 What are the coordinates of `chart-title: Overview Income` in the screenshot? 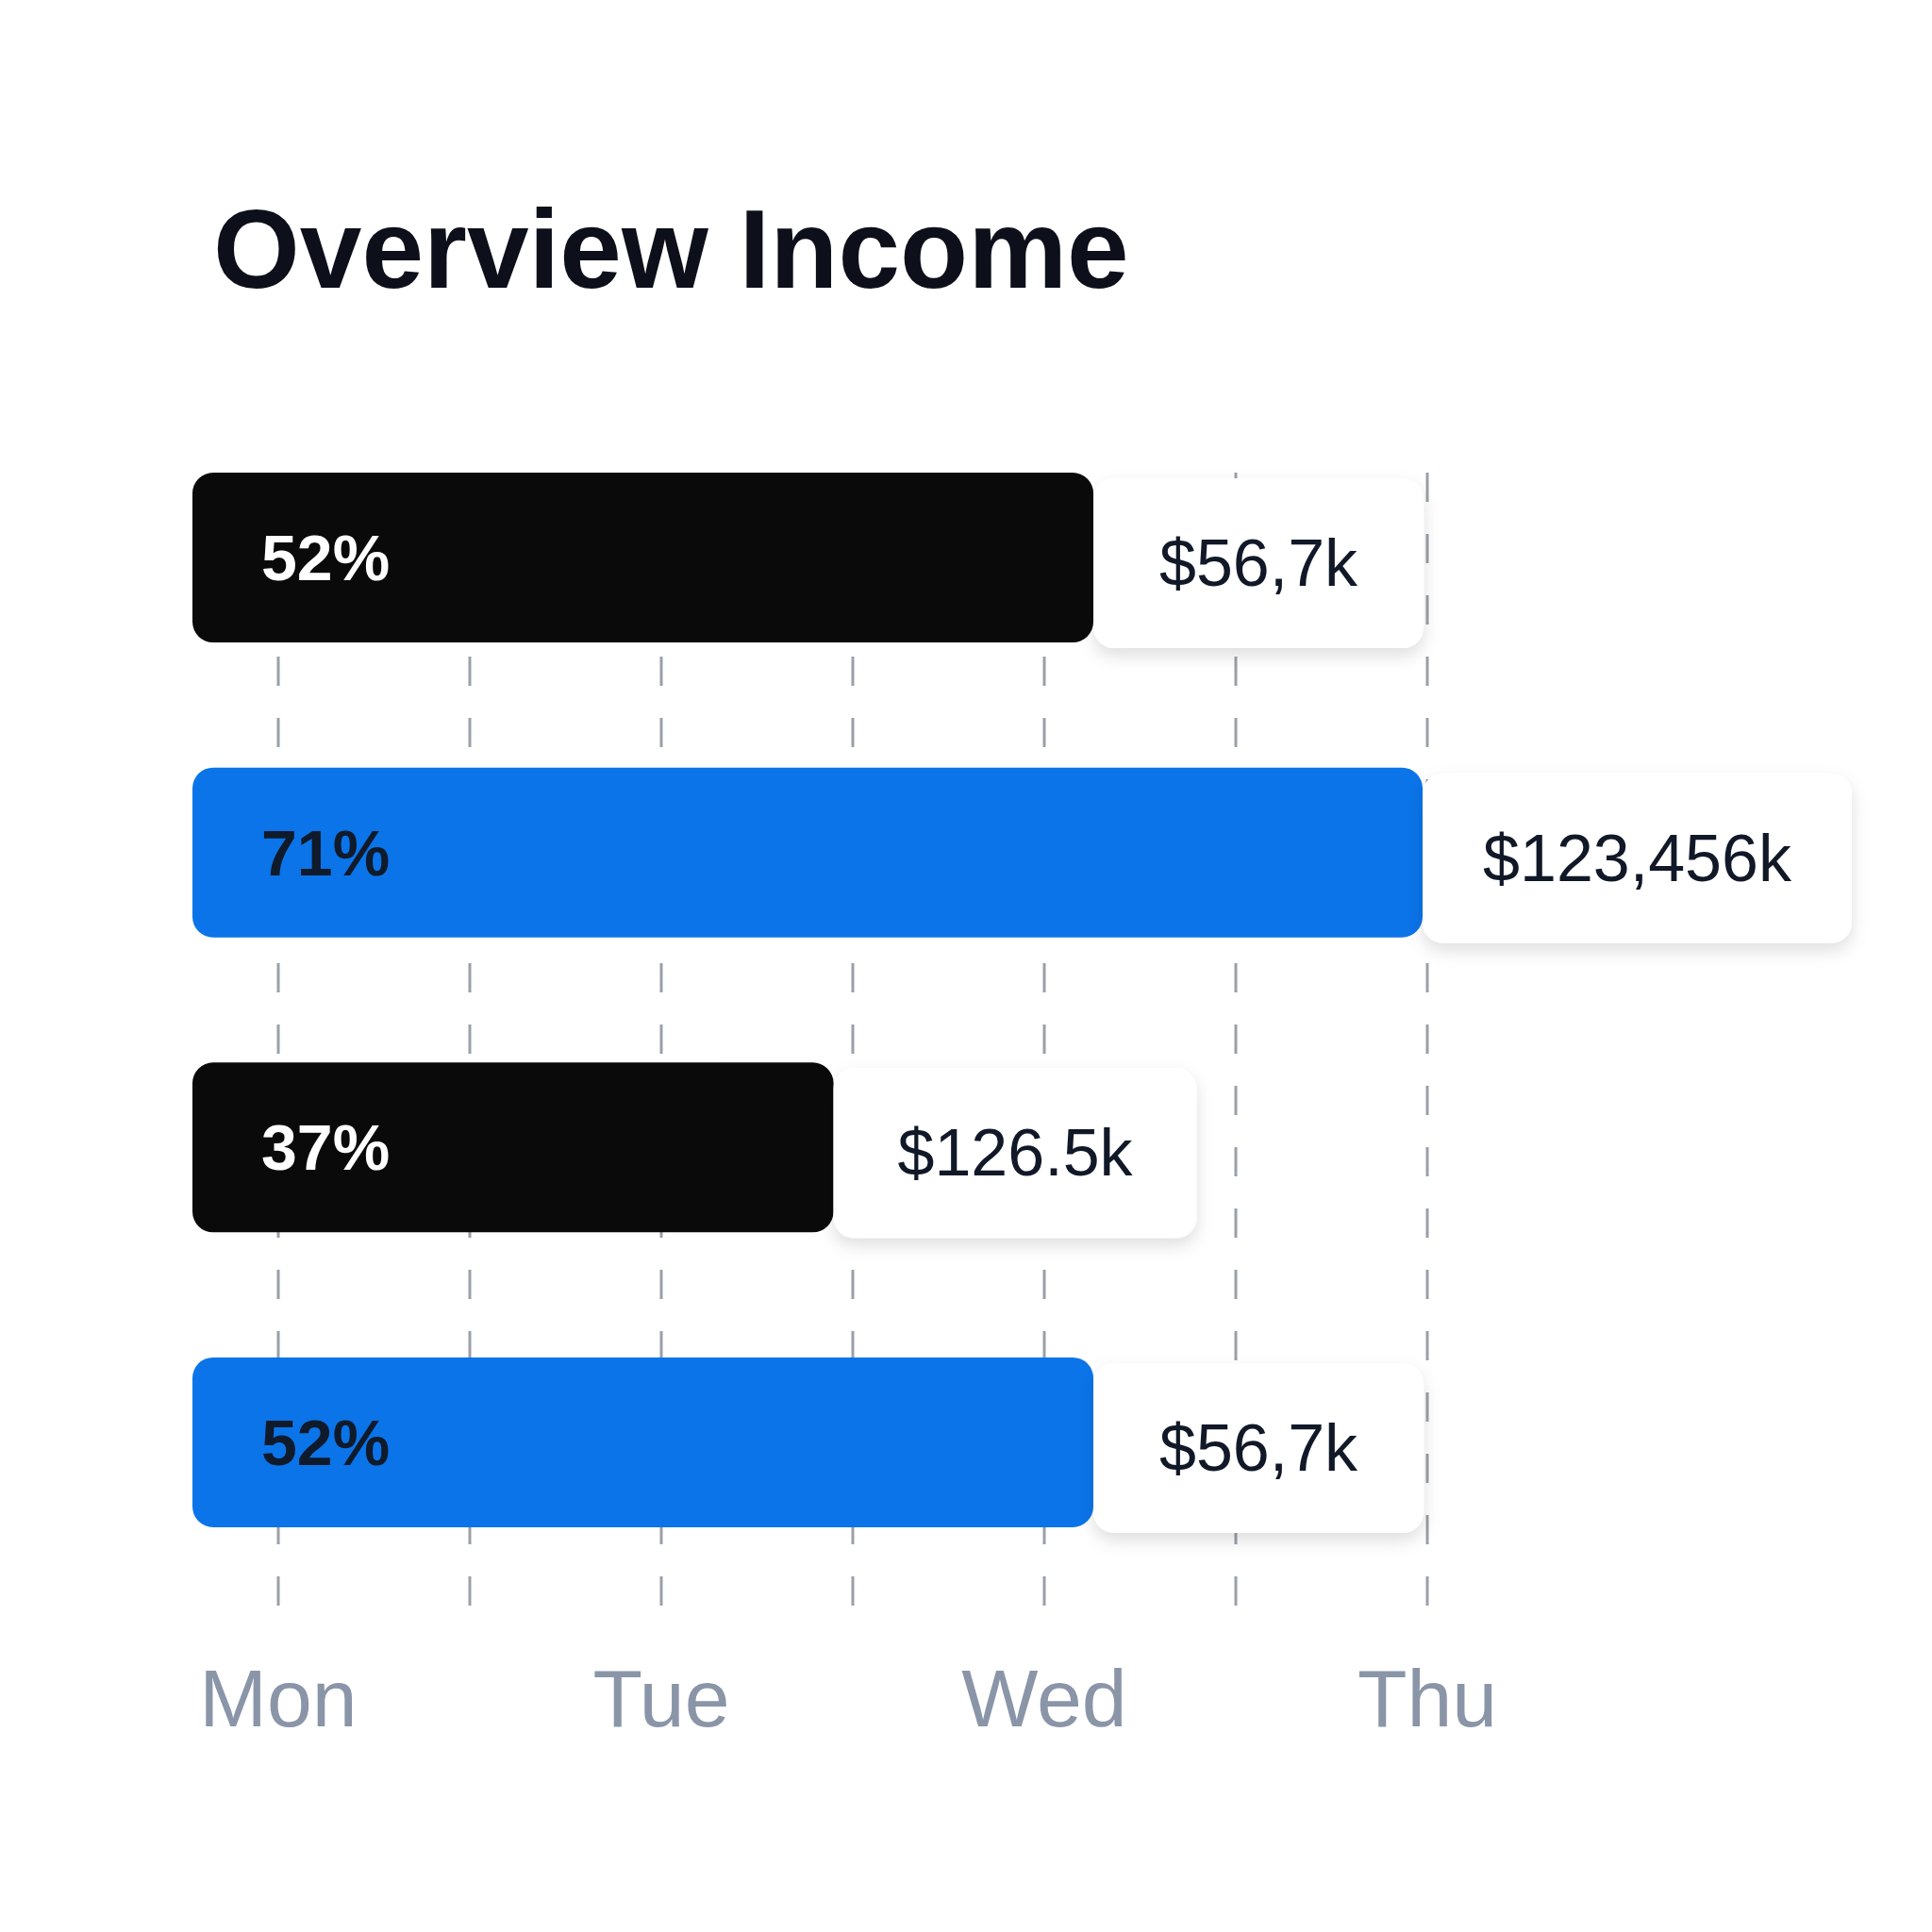 It's located at (671, 249).